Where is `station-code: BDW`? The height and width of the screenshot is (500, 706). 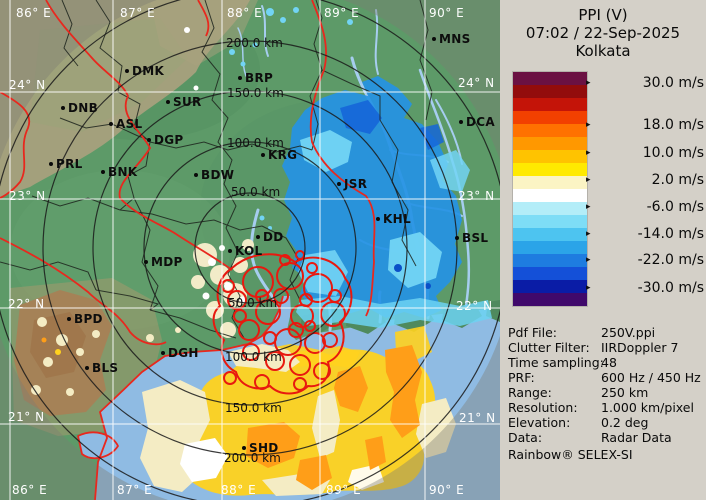
station-code: BDW is located at coordinates (218, 175).